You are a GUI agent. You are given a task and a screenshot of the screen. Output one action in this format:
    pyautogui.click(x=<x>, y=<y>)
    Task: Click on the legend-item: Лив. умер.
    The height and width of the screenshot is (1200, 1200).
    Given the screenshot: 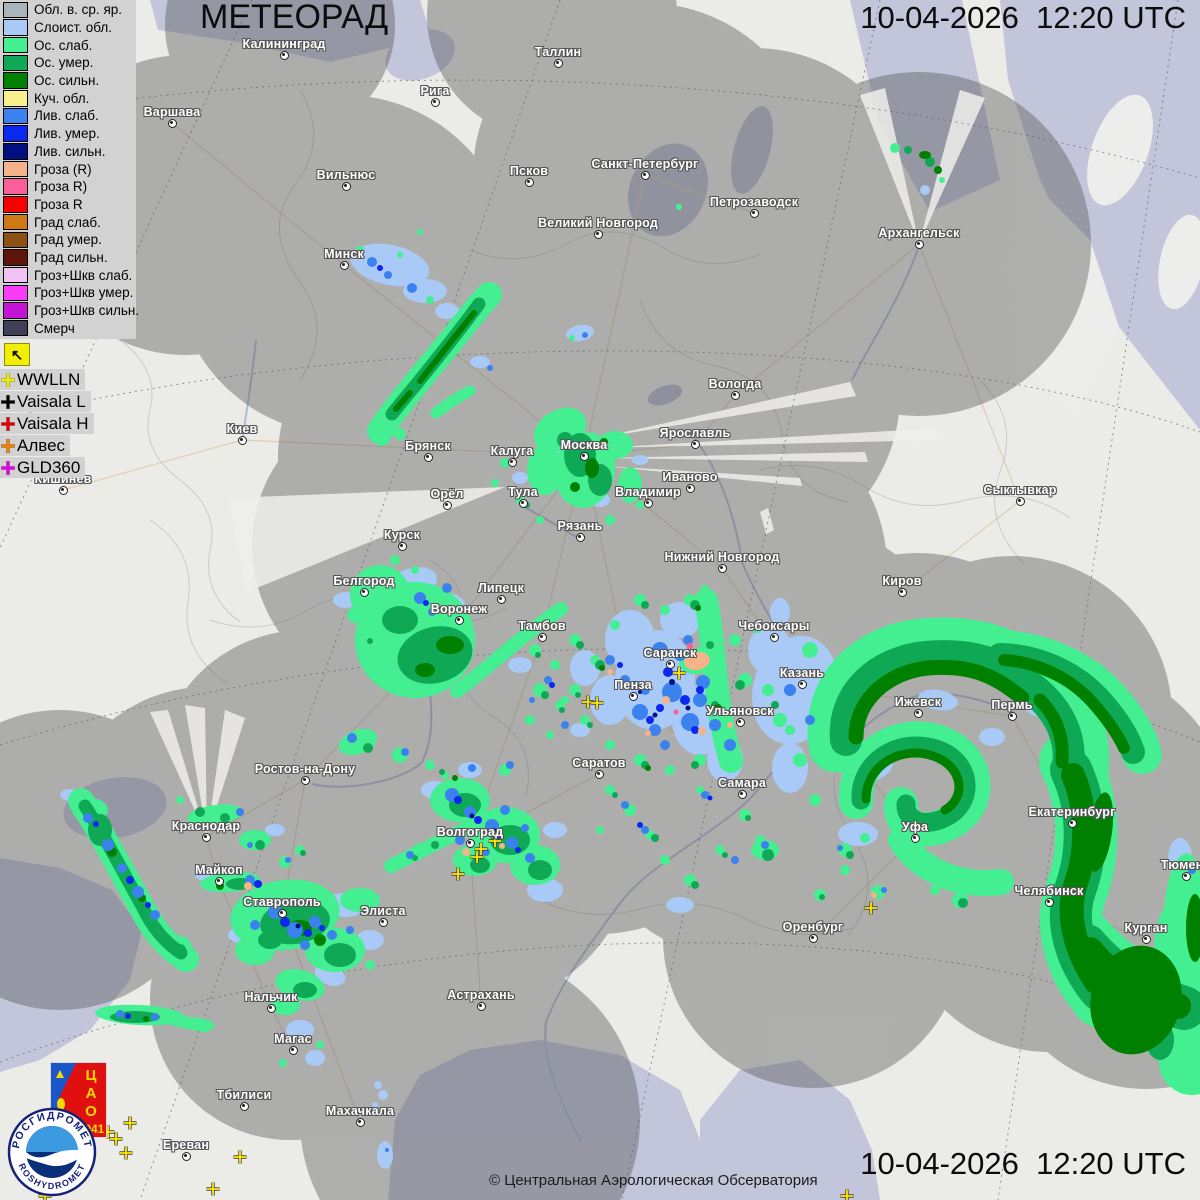 What is the action you would take?
    pyautogui.click(x=68, y=134)
    